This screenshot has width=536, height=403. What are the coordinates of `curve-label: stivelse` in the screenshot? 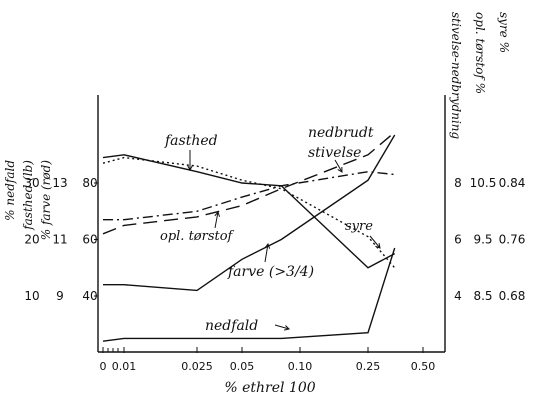 It's located at (334, 153).